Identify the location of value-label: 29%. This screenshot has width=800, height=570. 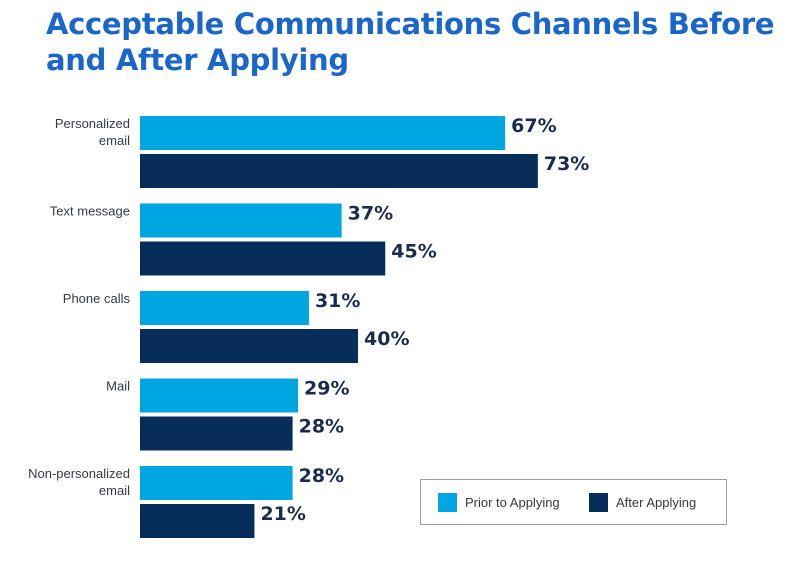
(326, 389).